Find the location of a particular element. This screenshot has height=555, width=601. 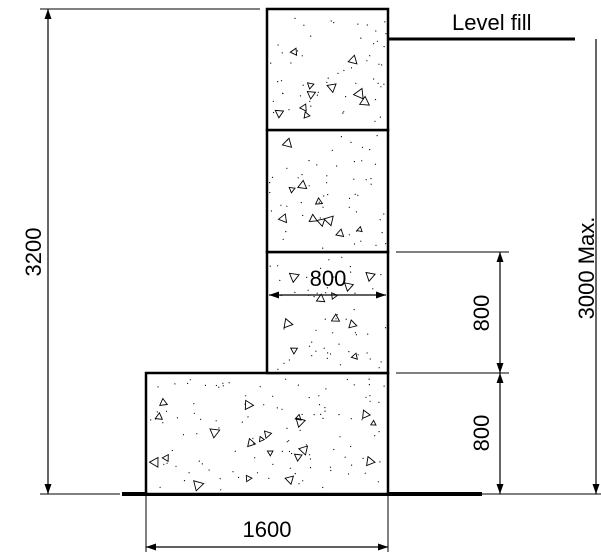

base-block-height-dimension: 800 is located at coordinates (486, 433).